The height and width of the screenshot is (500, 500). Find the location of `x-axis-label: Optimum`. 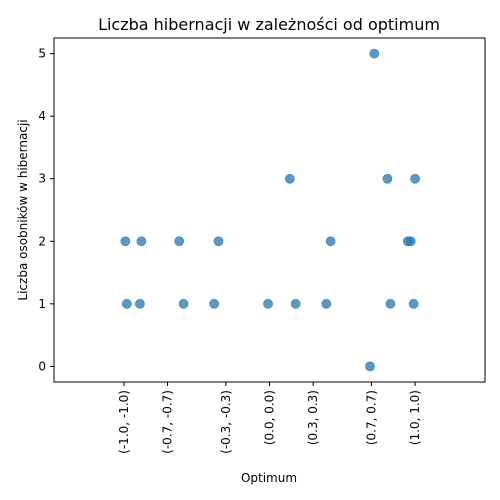

x-axis-label: Optimum is located at coordinates (269, 478).